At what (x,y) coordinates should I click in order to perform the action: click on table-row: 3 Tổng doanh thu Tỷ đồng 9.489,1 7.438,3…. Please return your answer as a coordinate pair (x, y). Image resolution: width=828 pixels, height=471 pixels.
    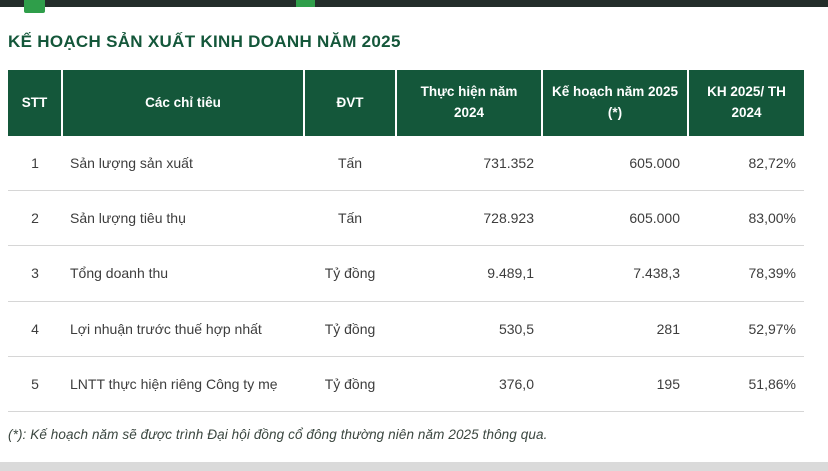
    Looking at the image, I should click on (406, 273).